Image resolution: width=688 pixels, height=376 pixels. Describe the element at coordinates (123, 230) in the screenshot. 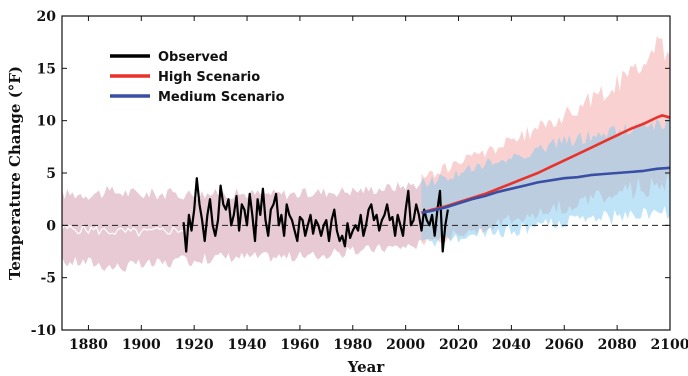

I see `historical-model-mean-line` at that location.